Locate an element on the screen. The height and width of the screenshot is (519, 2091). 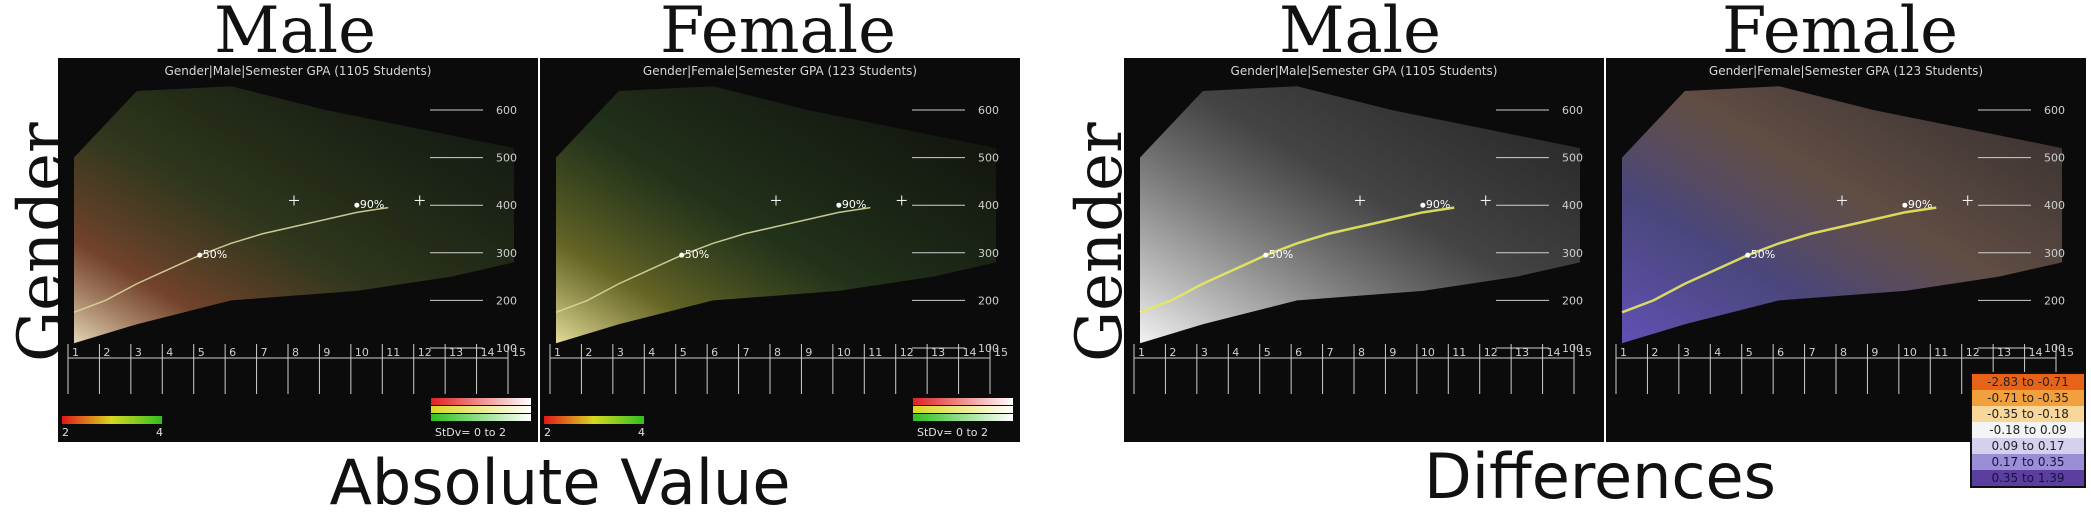
caption-absolute-value: Absolute Value is located at coordinates (560, 482).